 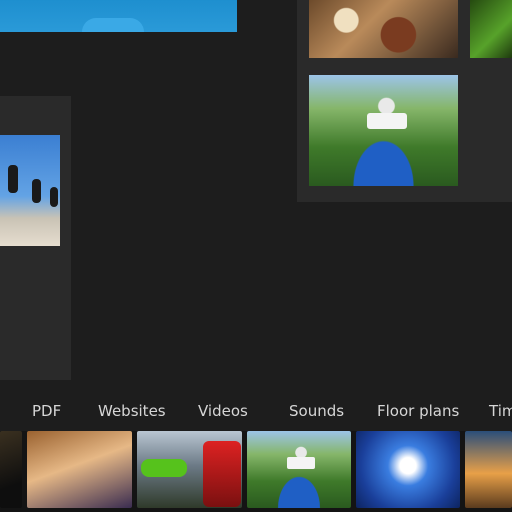 I want to click on header-banner, so click(x=118, y=16).